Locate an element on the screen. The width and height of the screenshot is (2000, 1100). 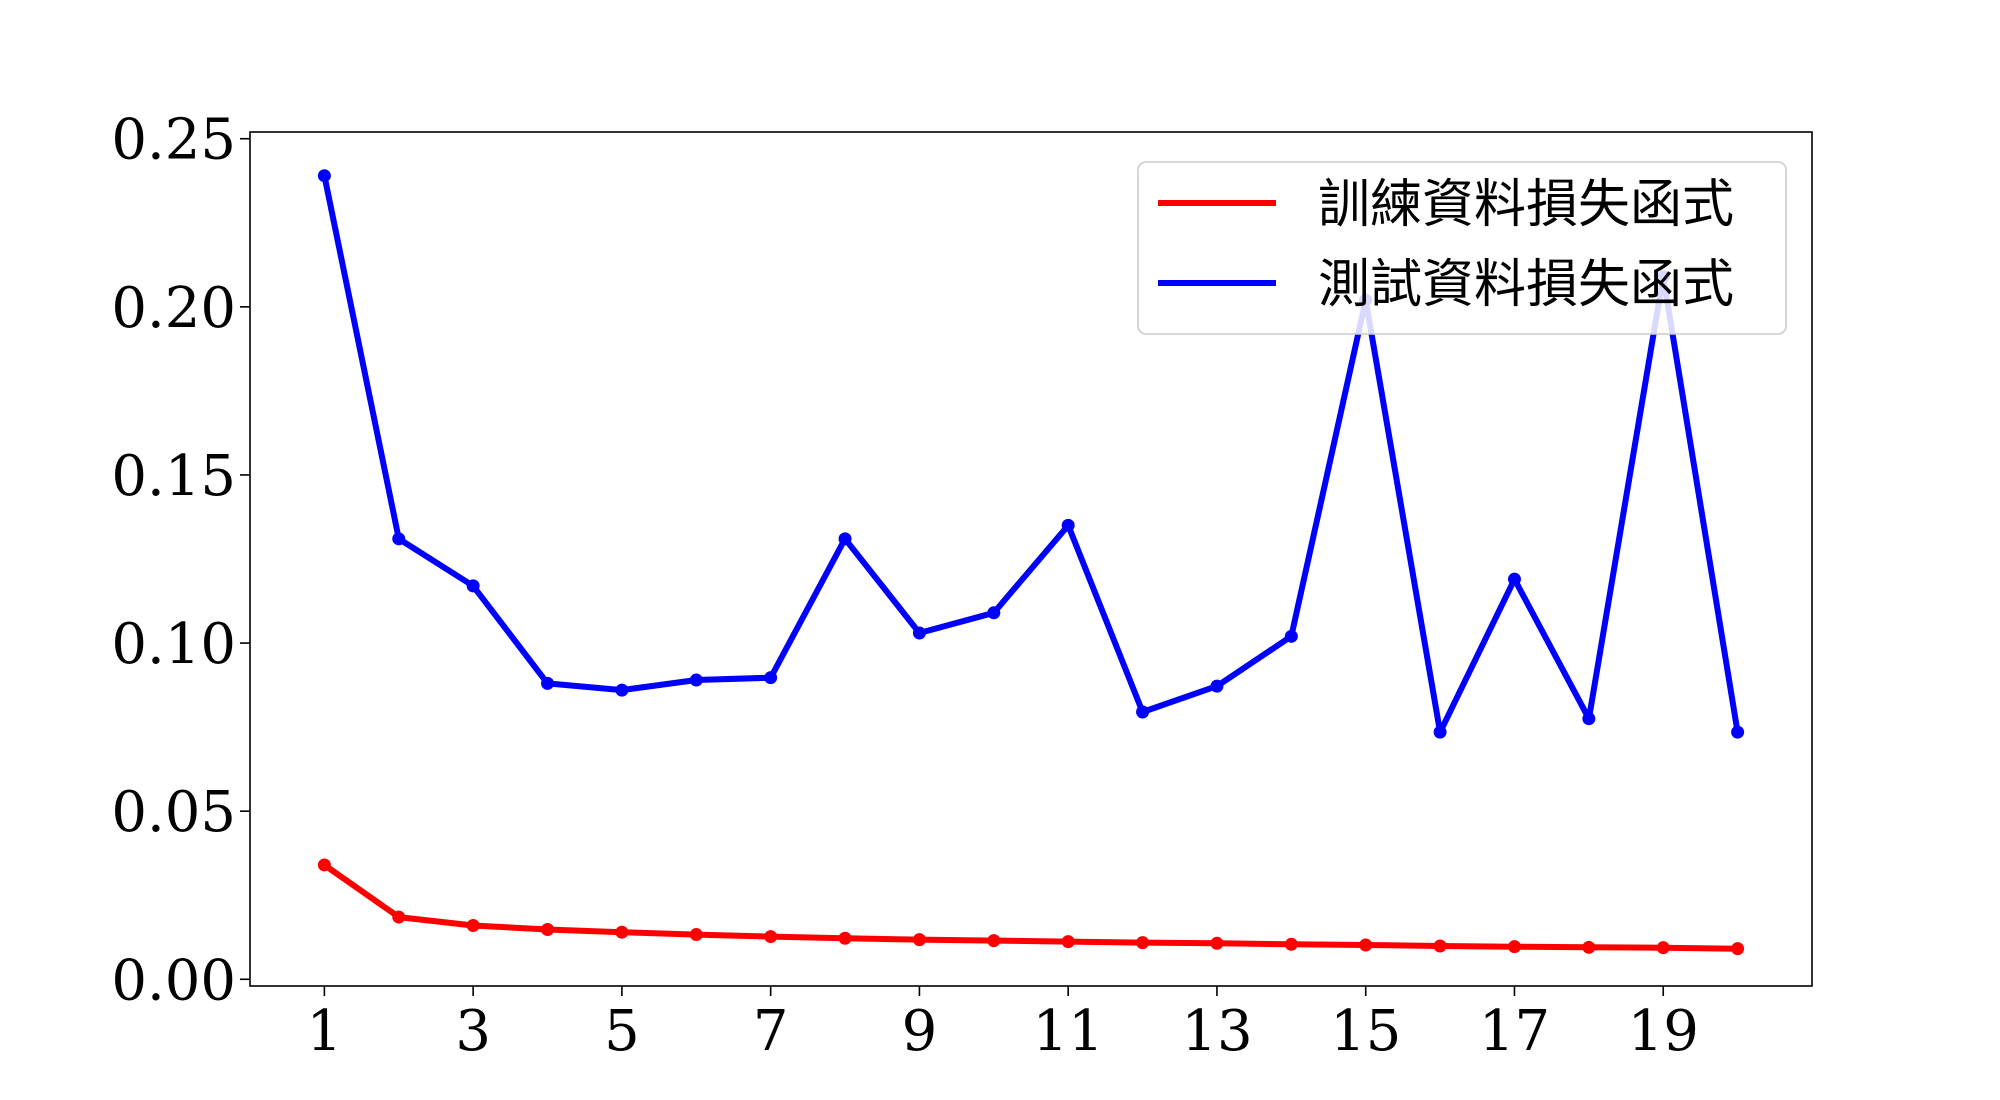
x-tick-label: 13 is located at coordinates (1216, 1031).